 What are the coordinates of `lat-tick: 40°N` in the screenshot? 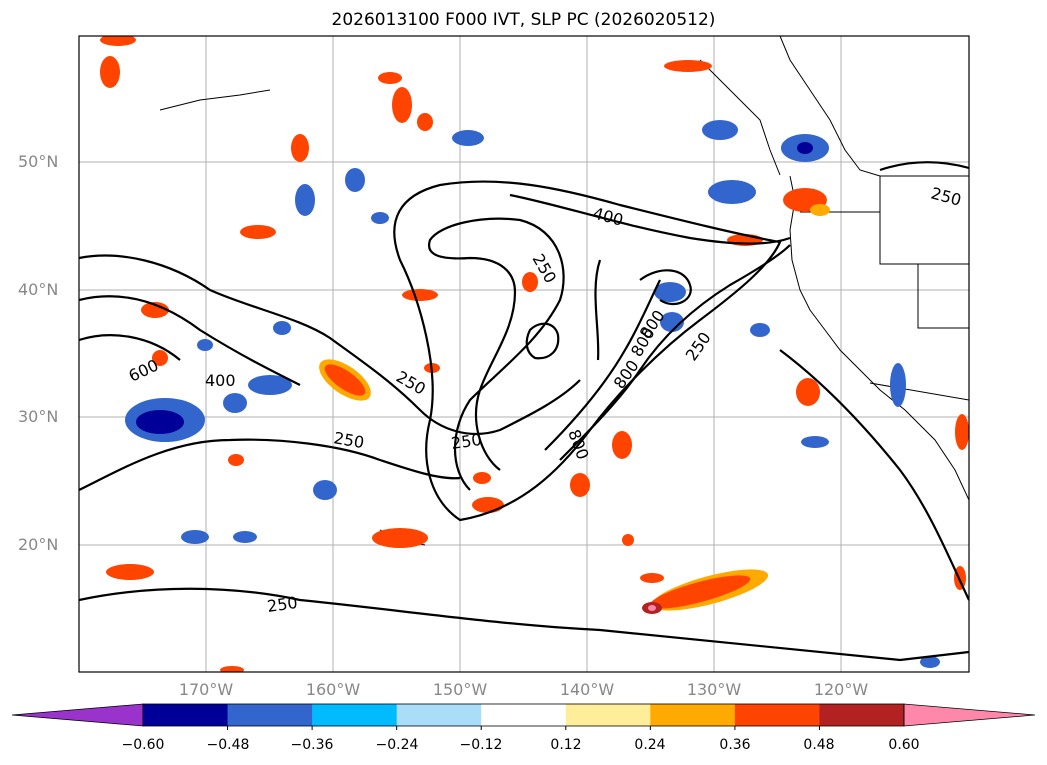 It's located at (38, 289).